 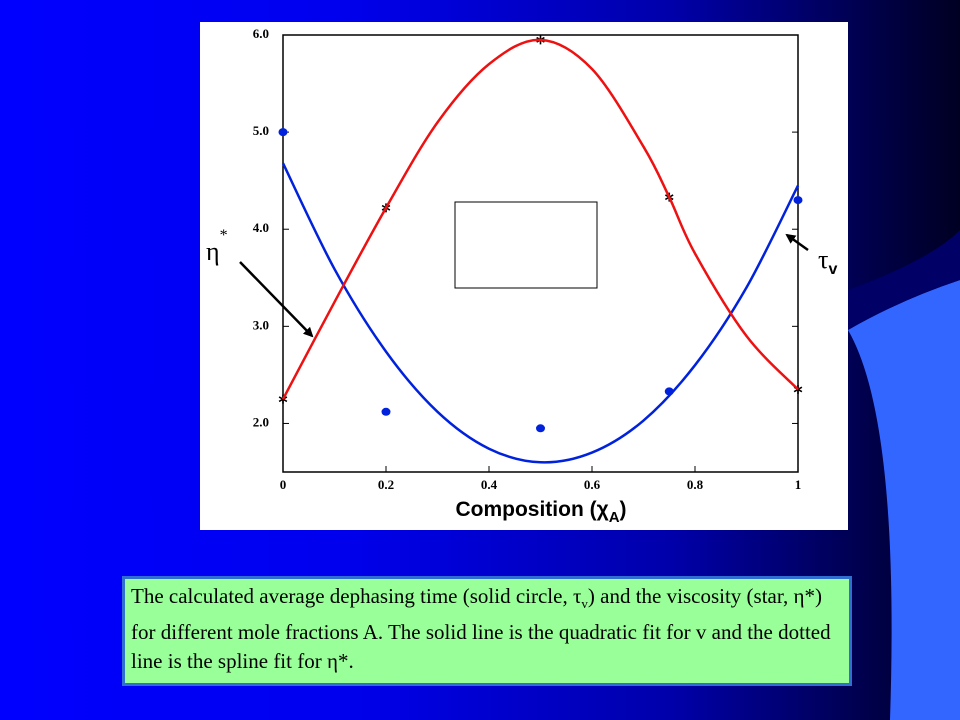 What do you see at coordinates (217, 246) in the screenshot?
I see `annotation: η*` at bounding box center [217, 246].